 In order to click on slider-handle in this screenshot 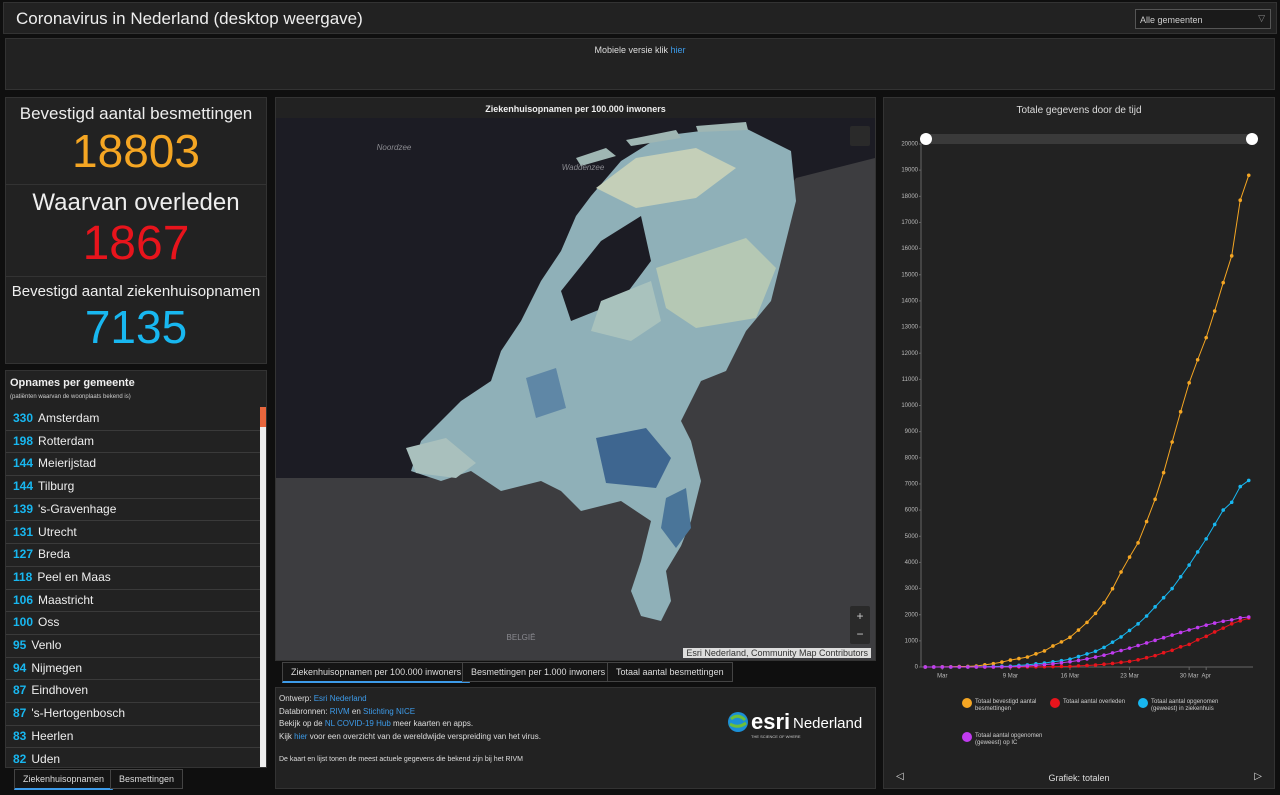, I will do `click(926, 139)`.